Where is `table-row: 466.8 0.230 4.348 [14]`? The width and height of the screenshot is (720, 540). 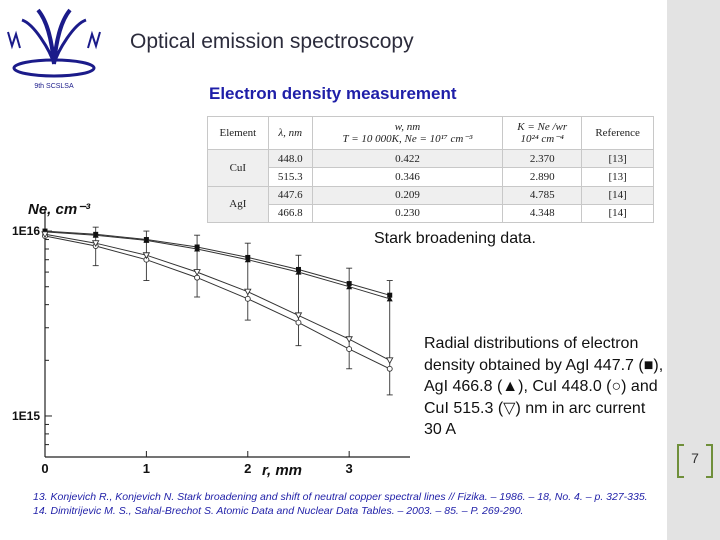
table-row: 466.8 0.230 4.348 [14] is located at coordinates (430, 213).